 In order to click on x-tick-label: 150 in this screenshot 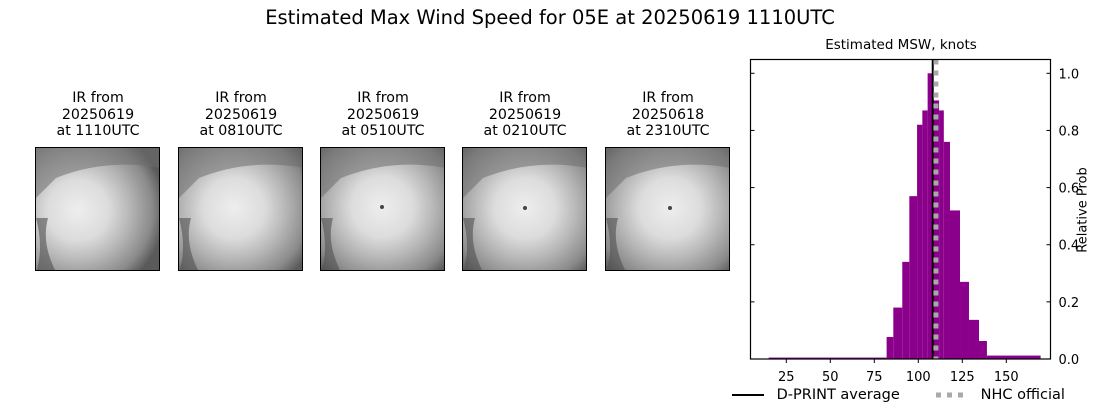, I will do `click(1006, 377)`.